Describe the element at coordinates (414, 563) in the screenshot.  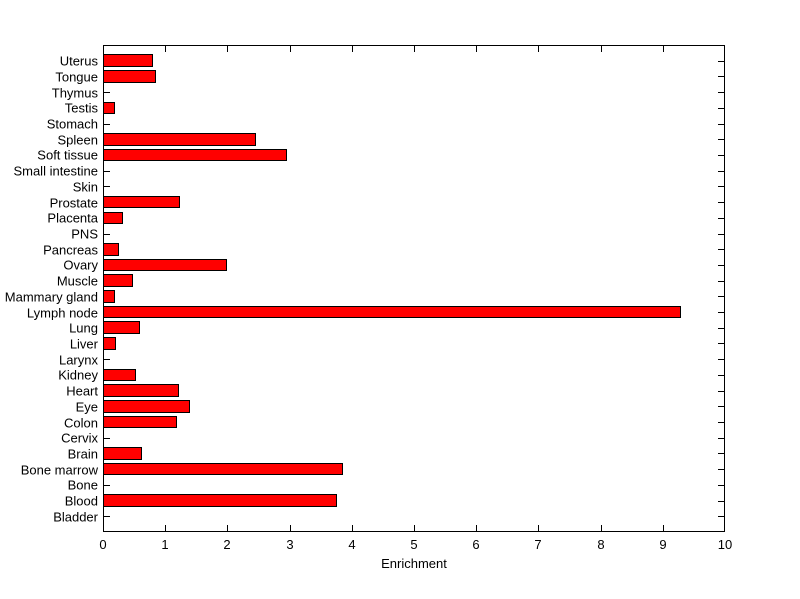
I see `x-axis-title: Enrichment` at that location.